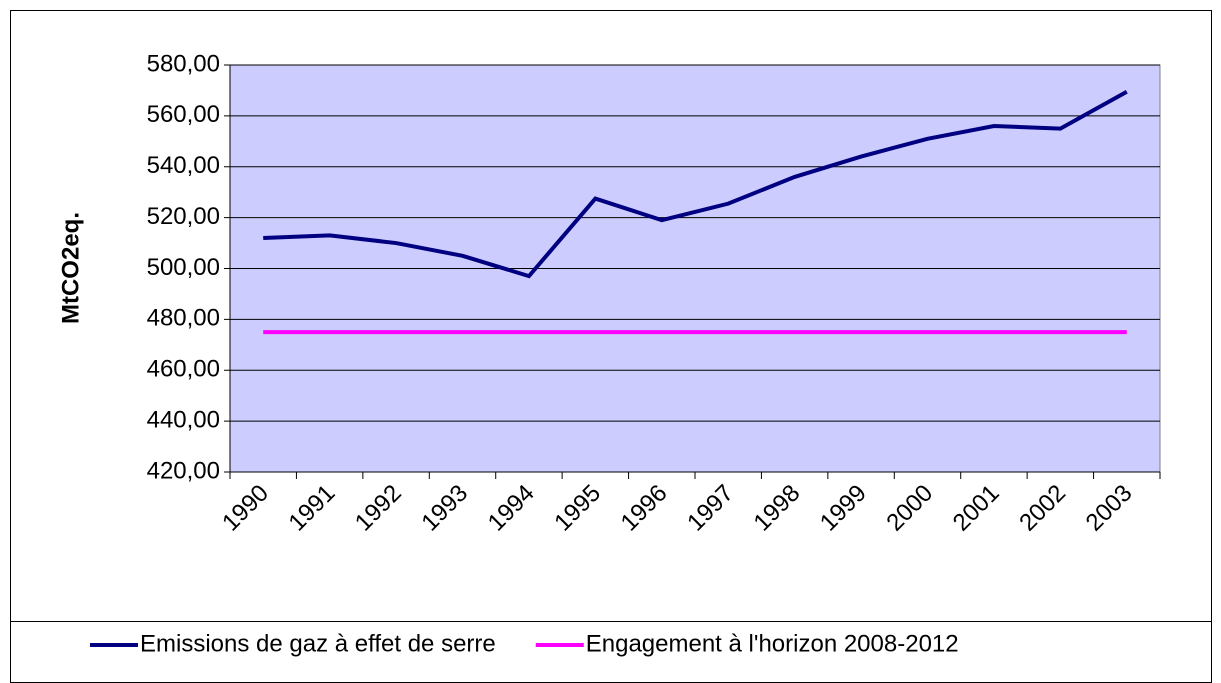 This screenshot has height=683, width=1221. I want to click on y-tick-label: 520,00, so click(183, 216).